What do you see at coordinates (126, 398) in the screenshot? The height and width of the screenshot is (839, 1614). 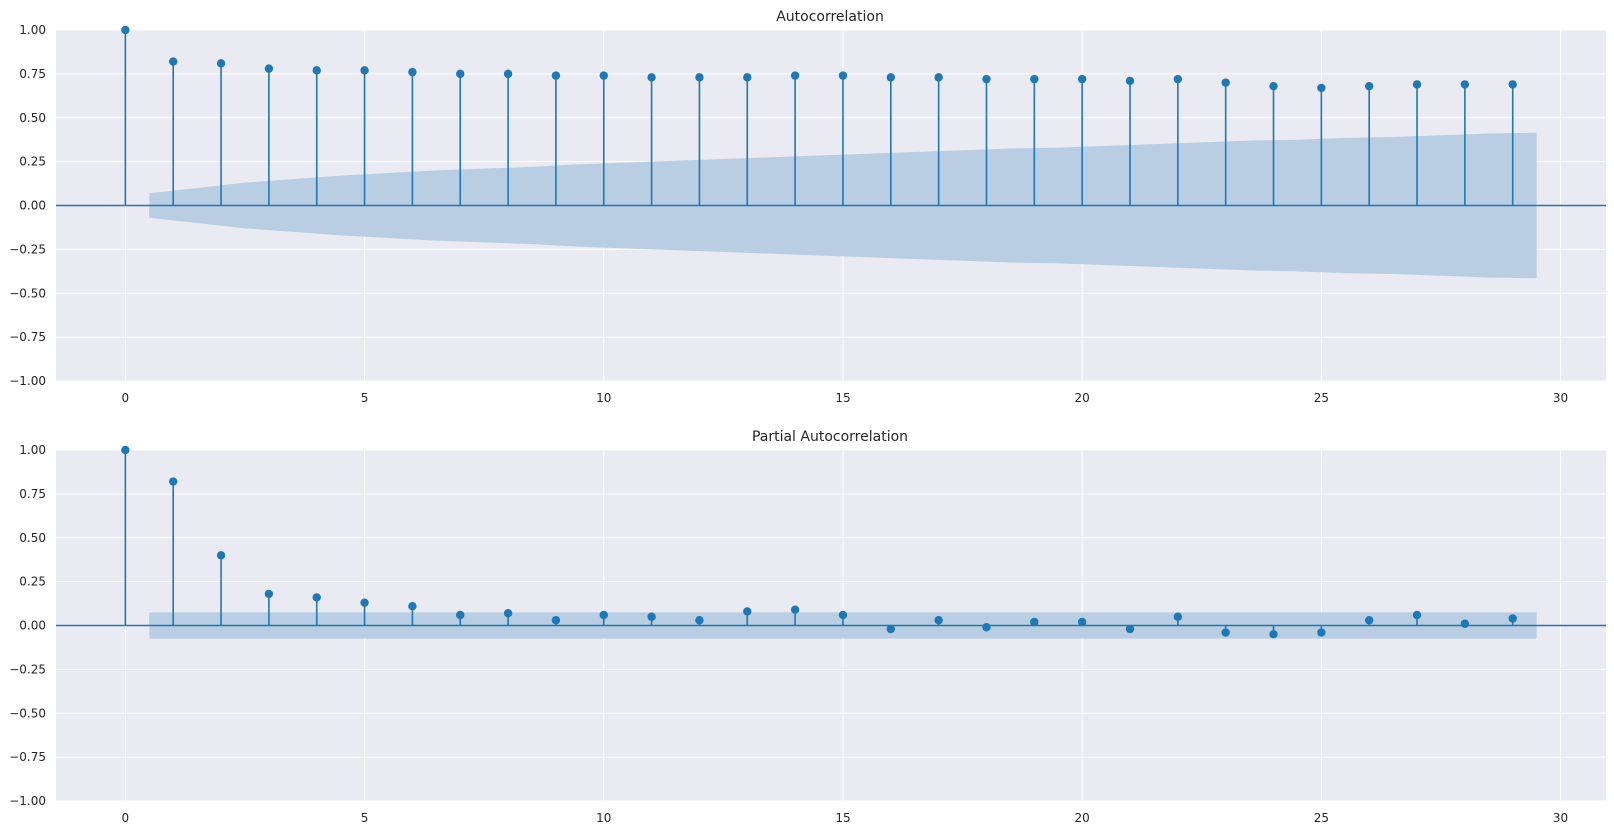 I see `acf-x-tick-label: 0` at bounding box center [126, 398].